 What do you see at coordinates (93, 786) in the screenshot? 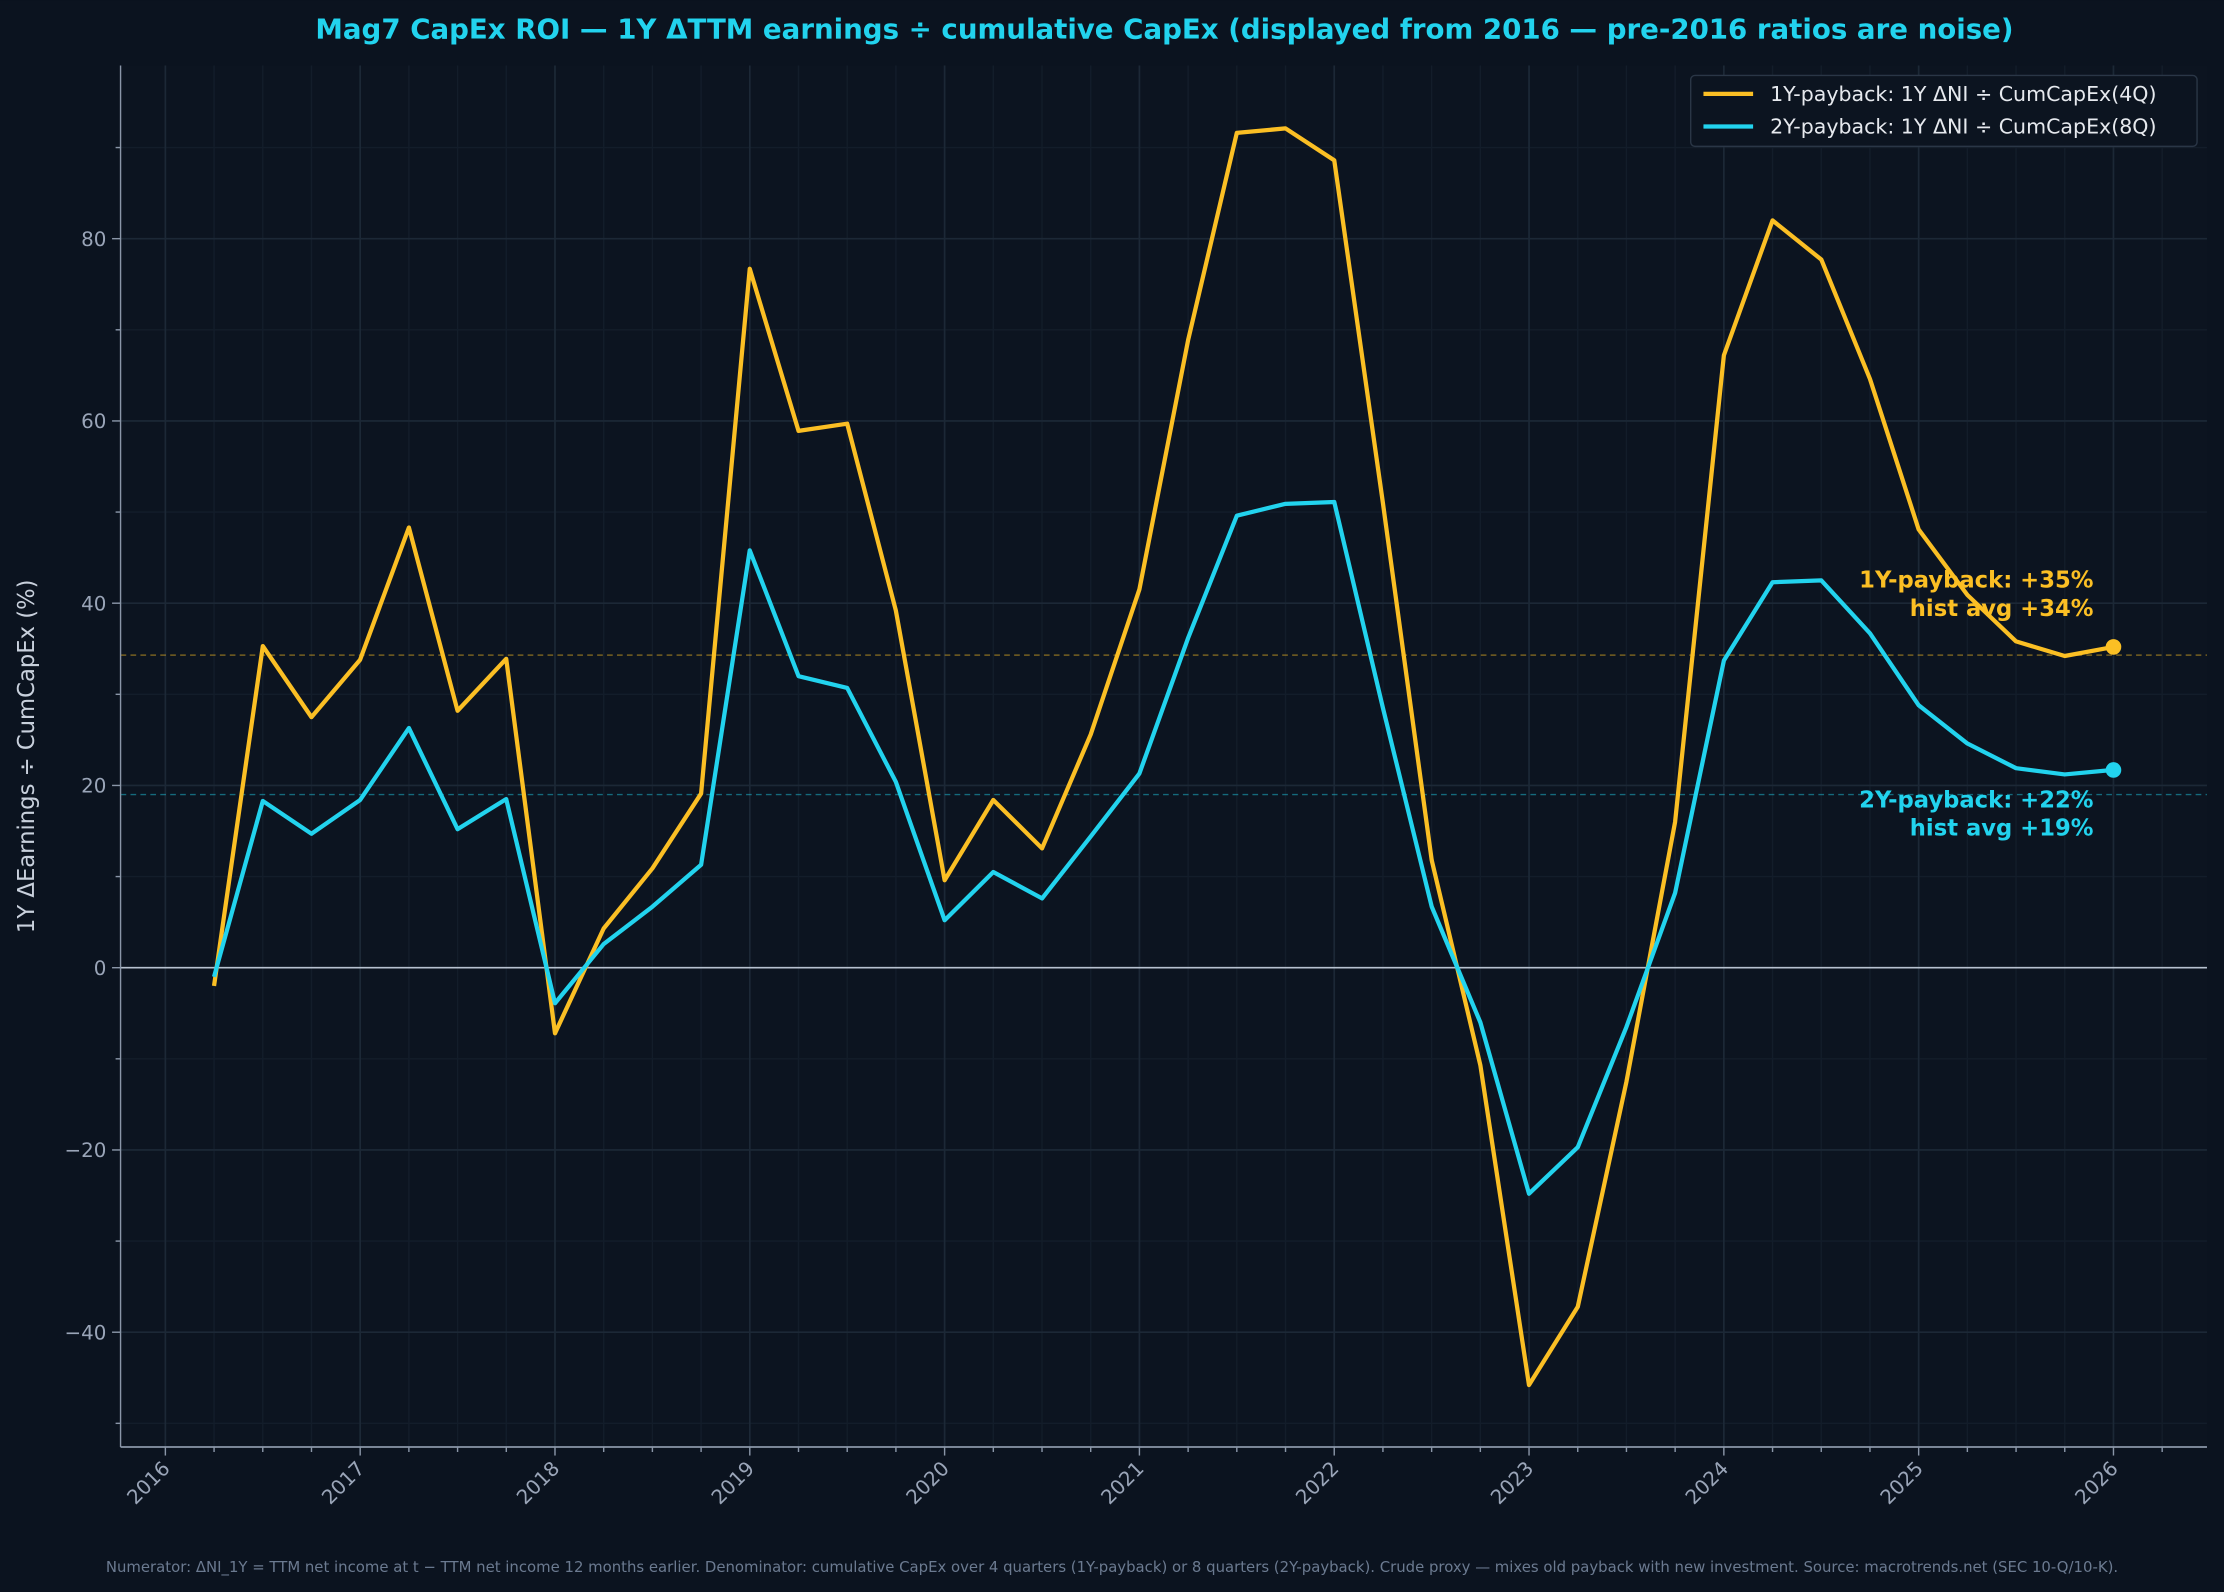
I see `y-tick-label: 20` at bounding box center [93, 786].